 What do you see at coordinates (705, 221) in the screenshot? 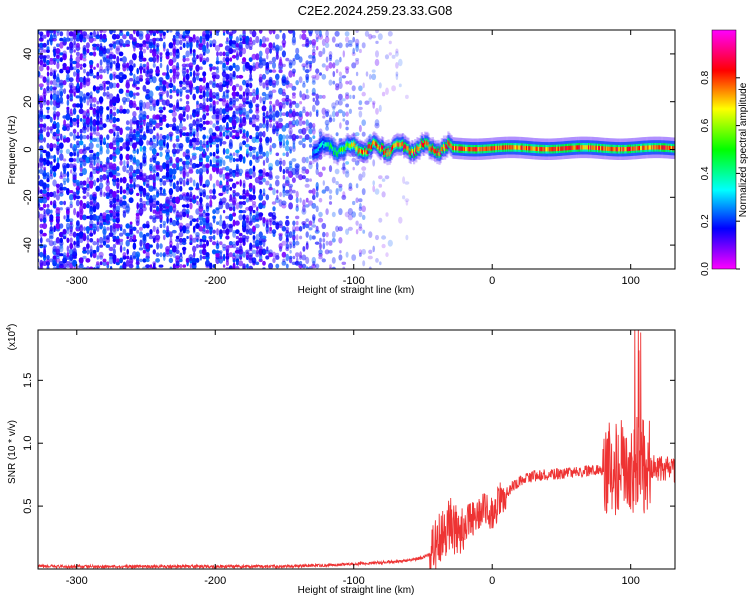
I see `colorbar-tick-label: 0.2` at bounding box center [705, 221].